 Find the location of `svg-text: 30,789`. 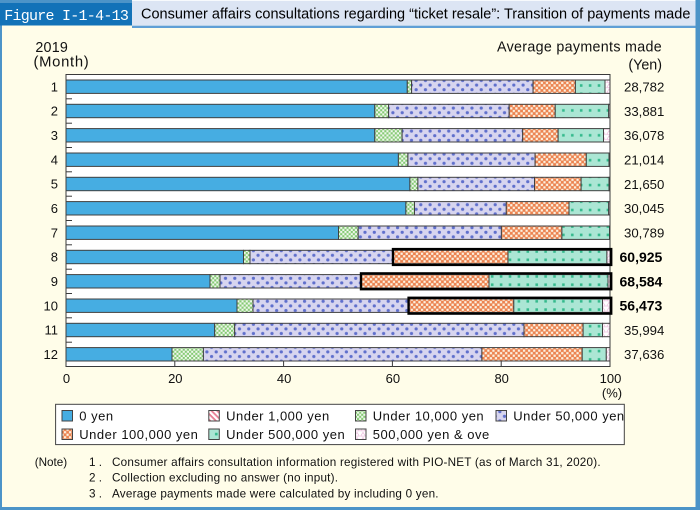

svg-text: 30,789 is located at coordinates (644, 233).